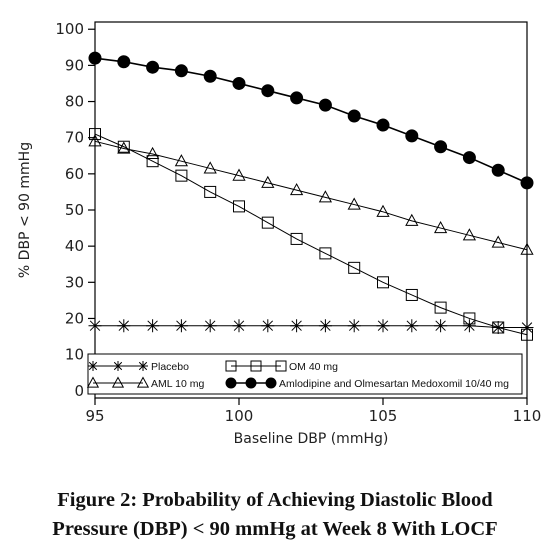 The height and width of the screenshot is (551, 550). I want to click on x-tick-label: 110, so click(527, 416).